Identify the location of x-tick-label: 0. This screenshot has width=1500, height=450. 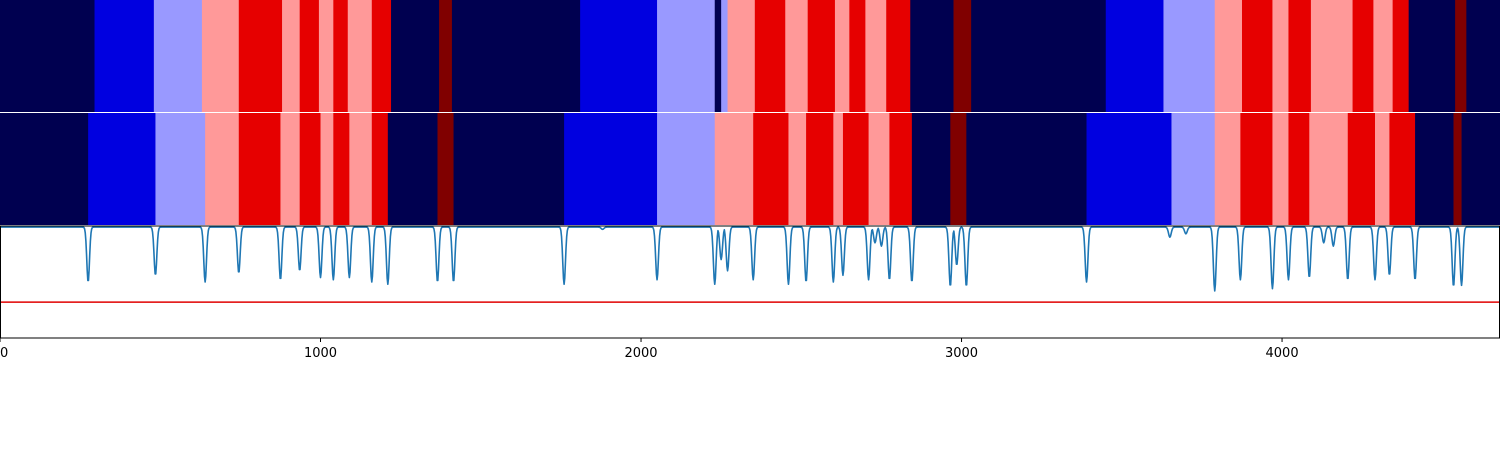
(4, 353).